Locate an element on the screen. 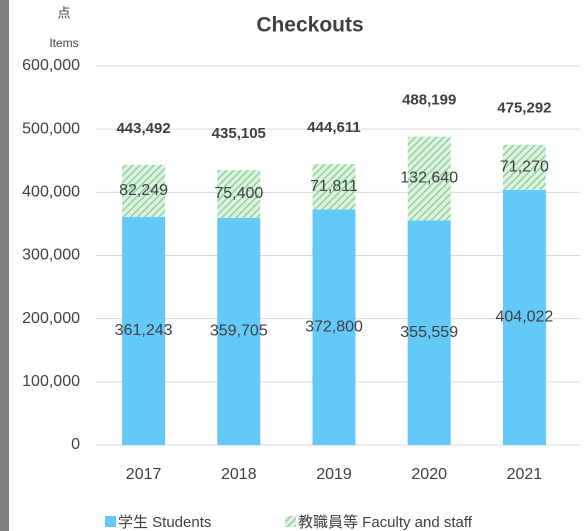 The image size is (588, 531). data-label: 71,270 is located at coordinates (524, 167).